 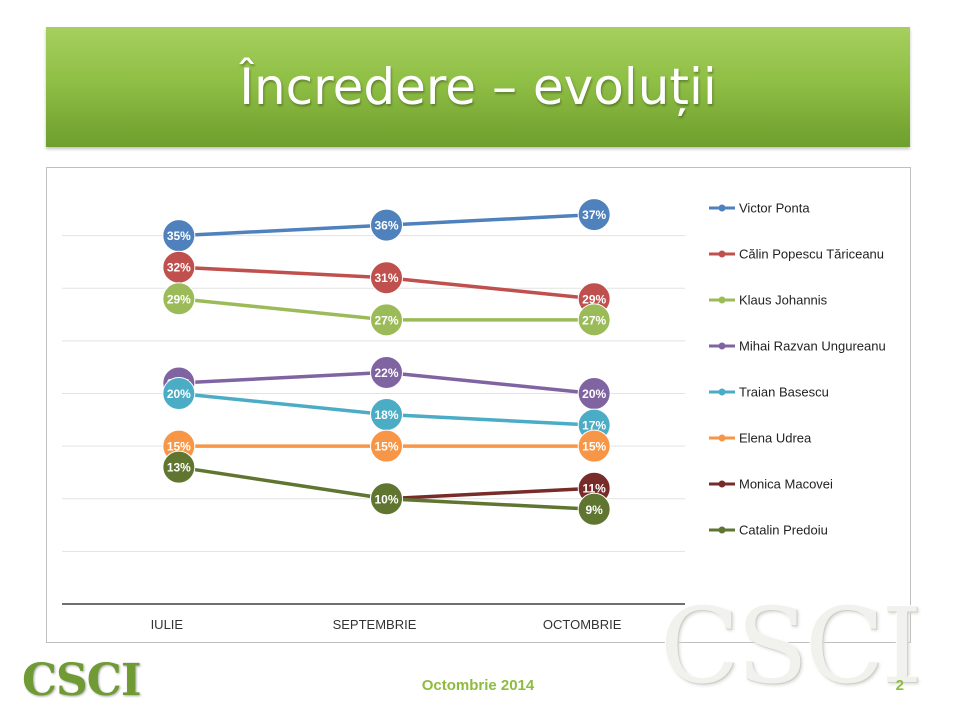 I want to click on data-label: 9%, so click(x=594, y=510).